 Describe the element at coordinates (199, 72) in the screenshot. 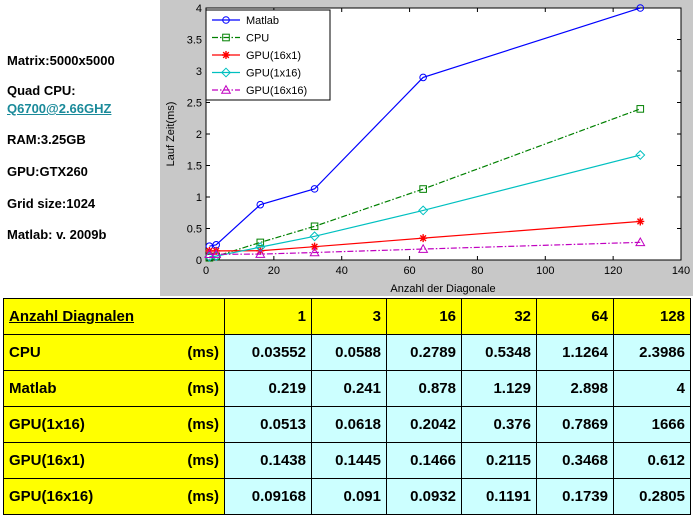

I see `y-tick-label: 3` at that location.